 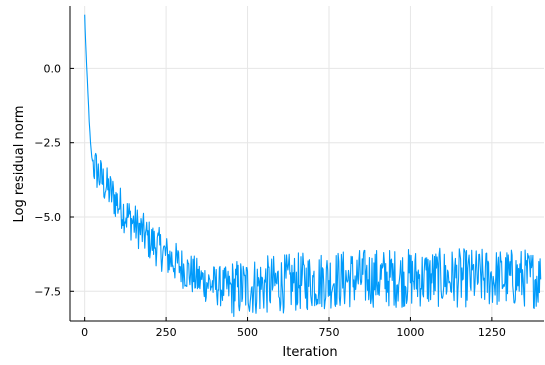 I want to click on y-tick-label: −5.0, so click(x=47, y=217).